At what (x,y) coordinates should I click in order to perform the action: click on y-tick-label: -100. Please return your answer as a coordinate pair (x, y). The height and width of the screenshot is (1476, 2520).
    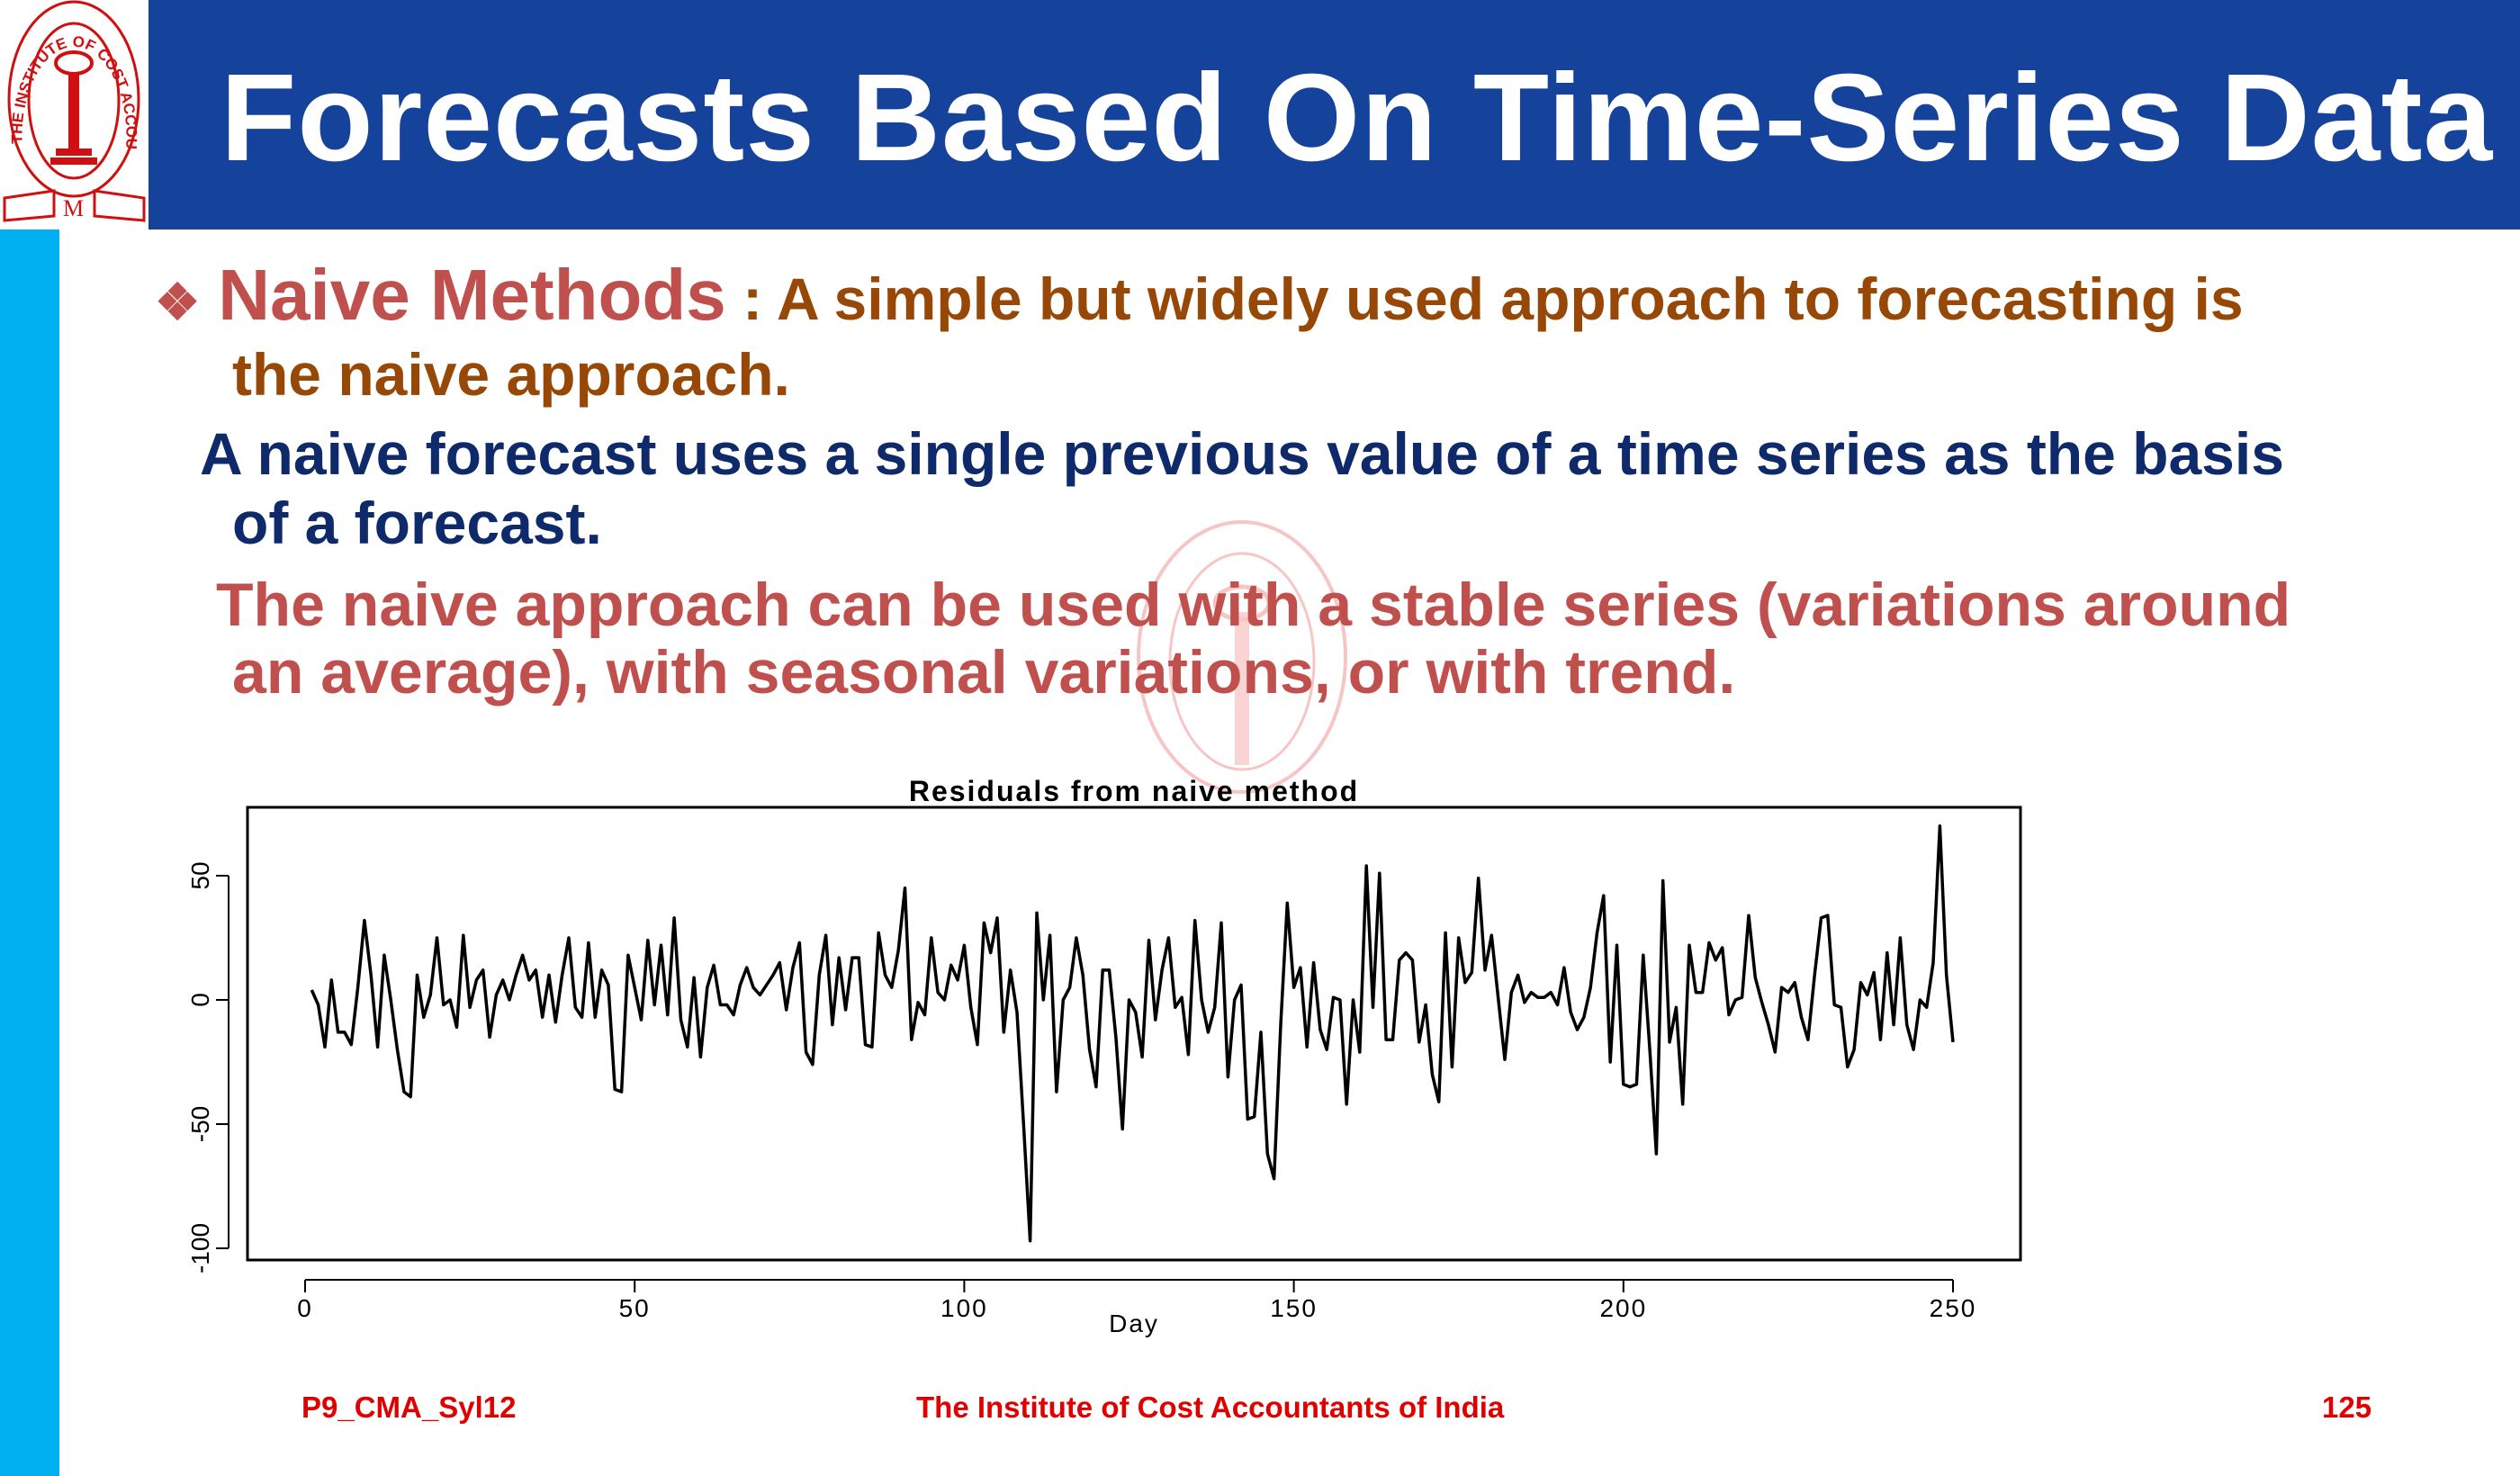
    Looking at the image, I should click on (200, 1248).